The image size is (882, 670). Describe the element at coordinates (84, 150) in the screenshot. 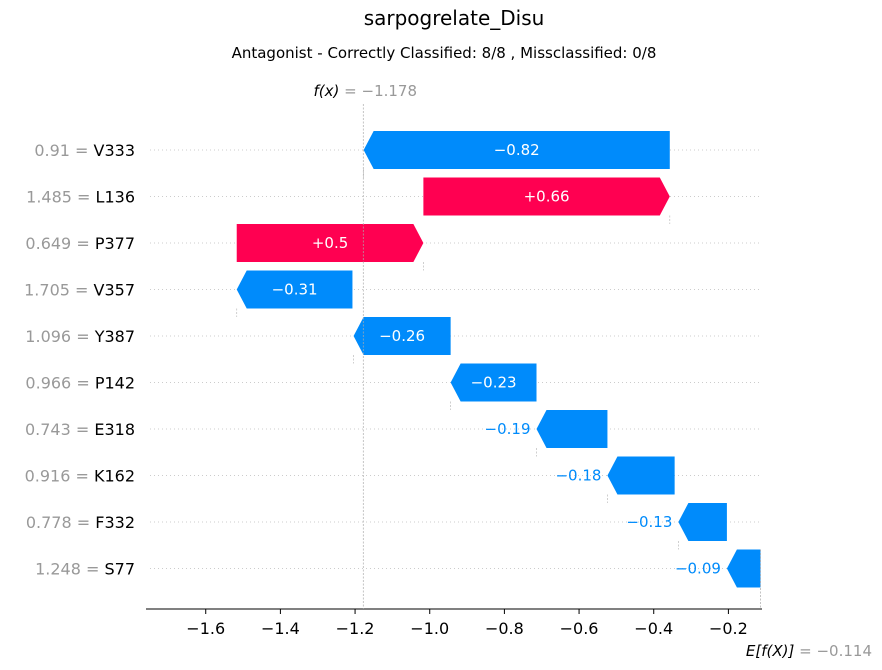

I see `feature-label: 0.91 = V333` at that location.